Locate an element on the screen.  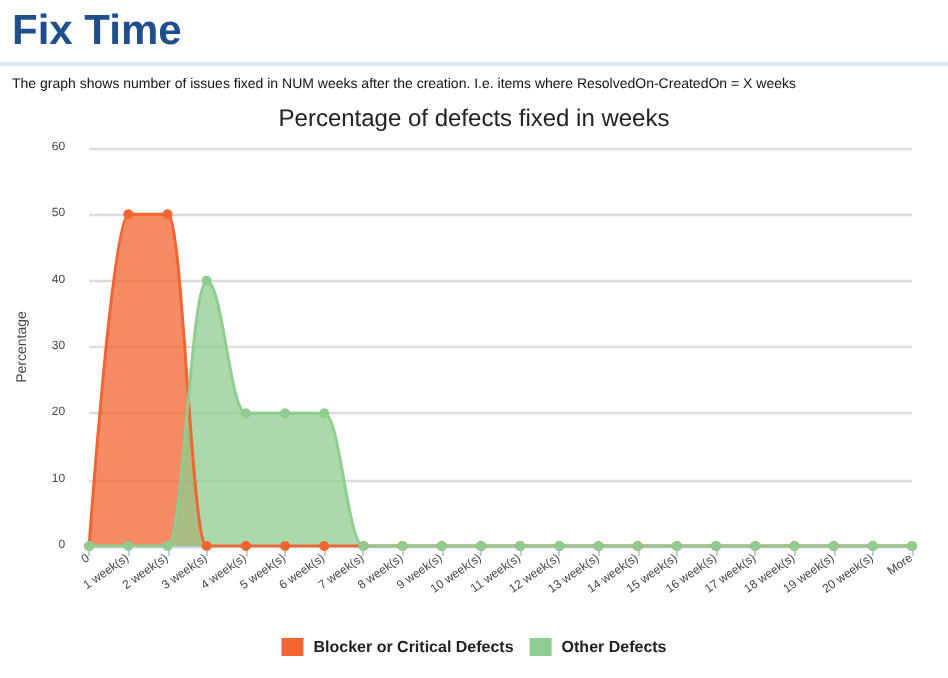
text: Percentage of defects fixed in weeks is located at coordinates (474, 118).